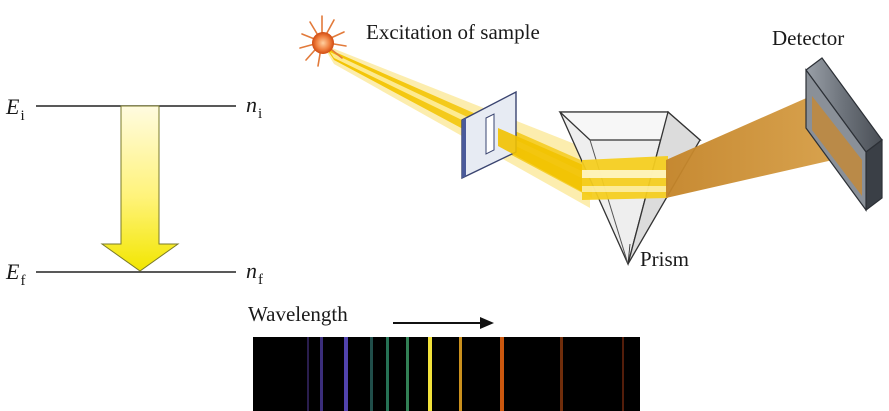 The height and width of the screenshot is (411, 889). I want to click on lower-energy-label: Ef, so click(15, 274).